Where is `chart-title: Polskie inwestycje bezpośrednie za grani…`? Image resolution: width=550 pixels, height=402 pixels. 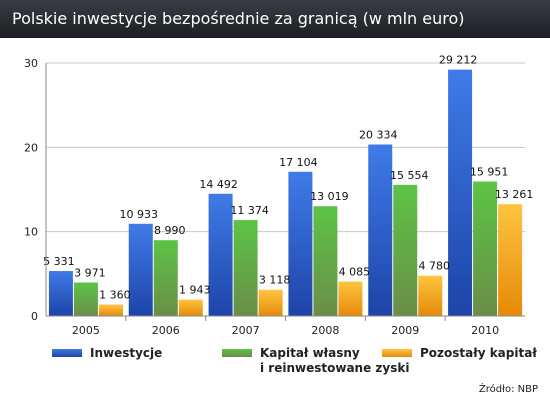 chart-title: Polskie inwestycje bezpośrednie za grani… is located at coordinates (275, 19).